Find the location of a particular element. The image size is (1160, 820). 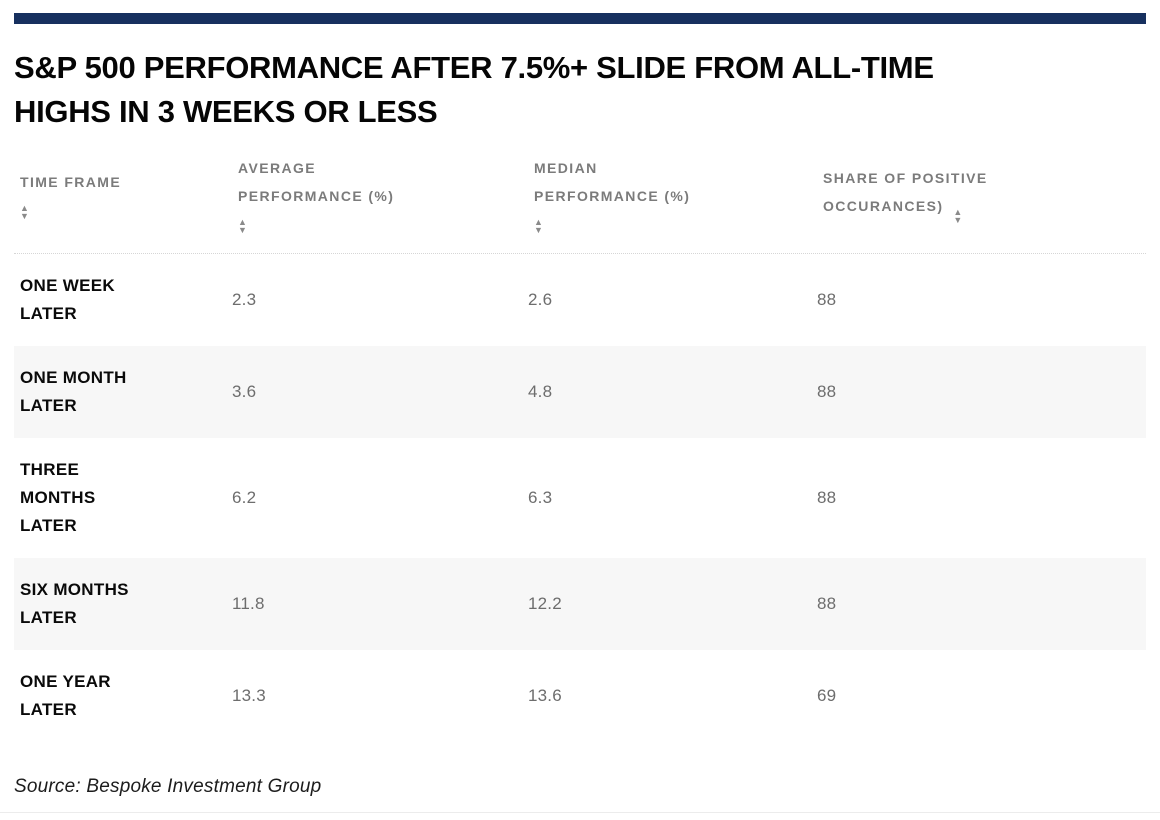

column-header-average-performance: AVERAGE PERFORMANCE (%) ▲ ▼ is located at coordinates (380, 194).